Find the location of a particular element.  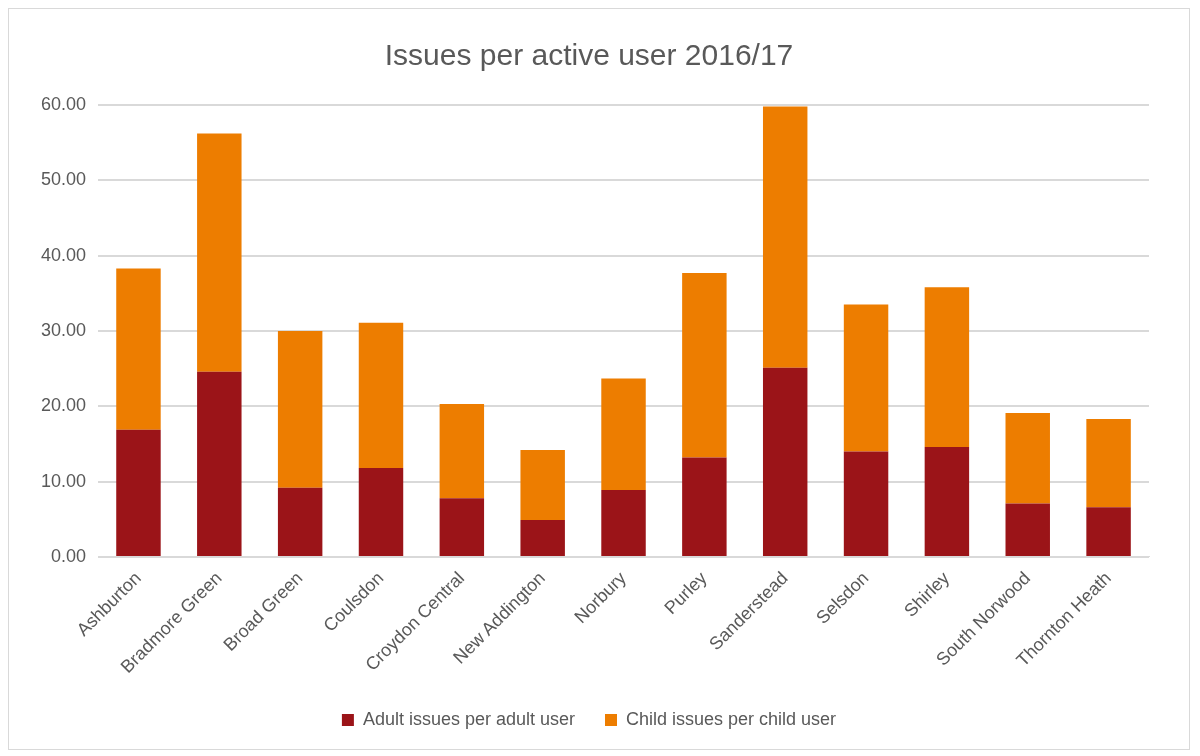

y-tick-label: 10.00 is located at coordinates (64, 480).